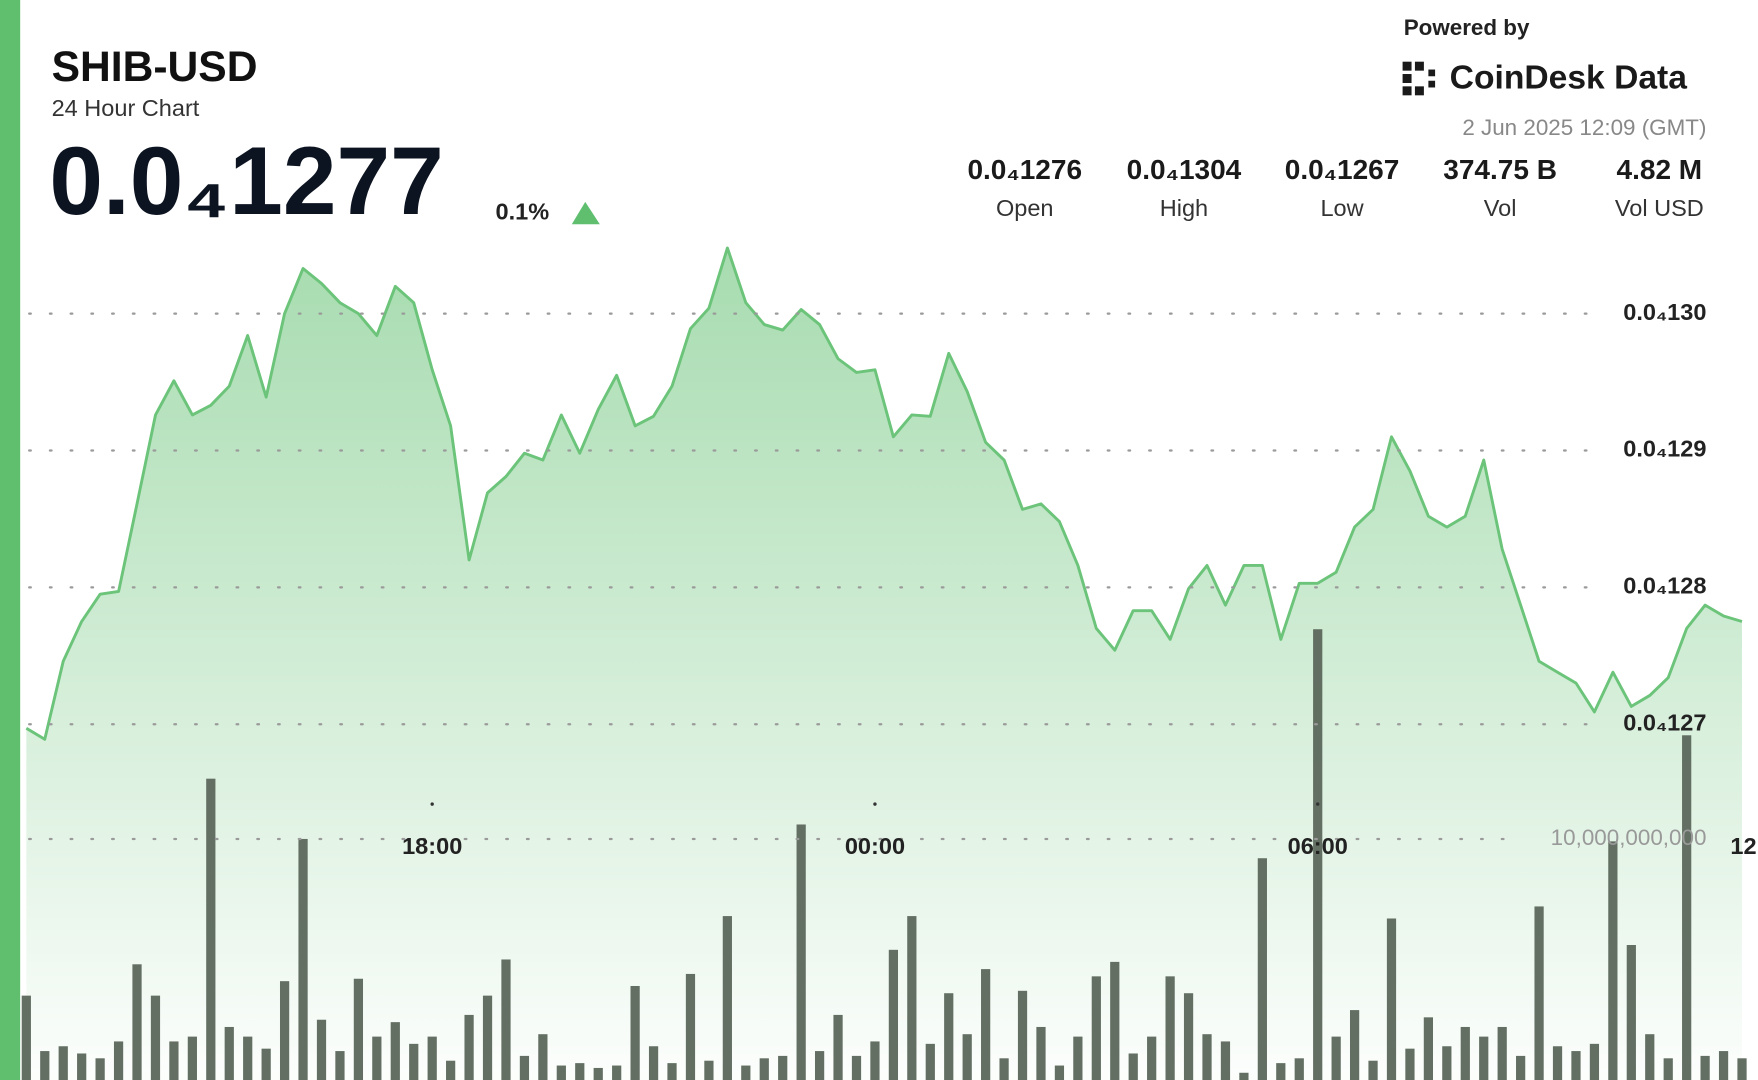 Image resolution: width=1758 pixels, height=1080 pixels. I want to click on y-tick-label: 0.0₄127, so click(1664, 722).